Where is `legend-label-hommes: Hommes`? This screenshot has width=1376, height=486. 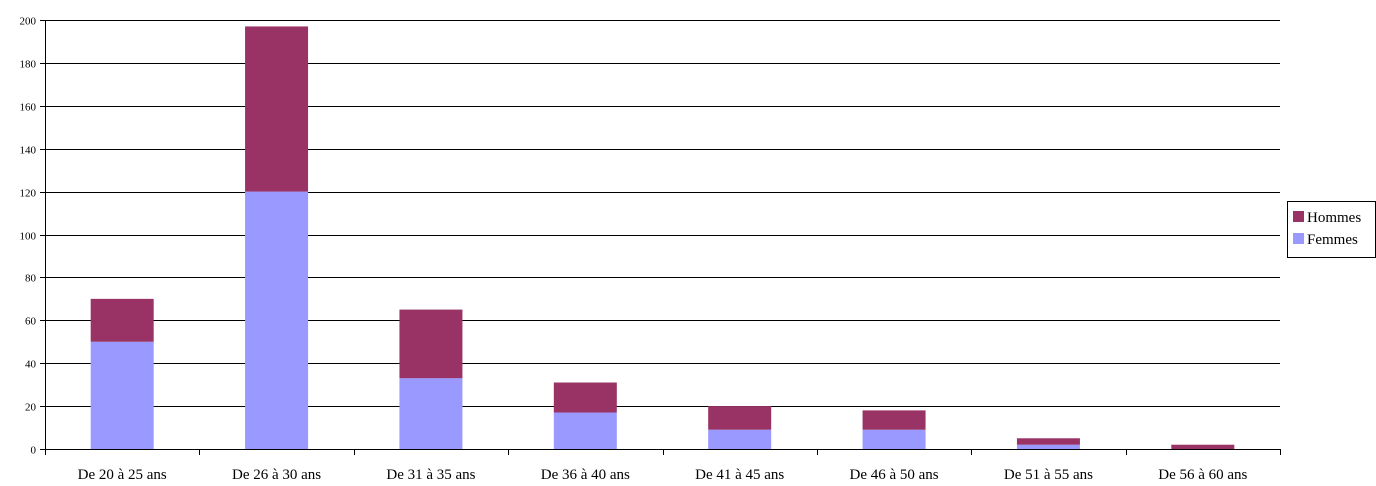
legend-label-hommes: Hommes is located at coordinates (1334, 218).